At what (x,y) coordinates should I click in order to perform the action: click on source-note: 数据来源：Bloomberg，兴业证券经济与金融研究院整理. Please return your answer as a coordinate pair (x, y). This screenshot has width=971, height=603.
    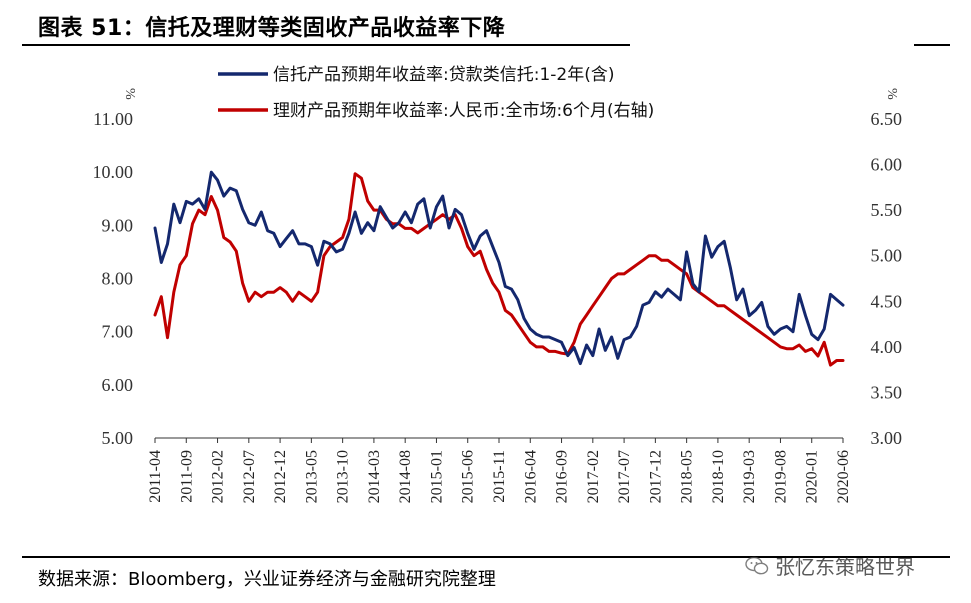
    Looking at the image, I should click on (267, 579).